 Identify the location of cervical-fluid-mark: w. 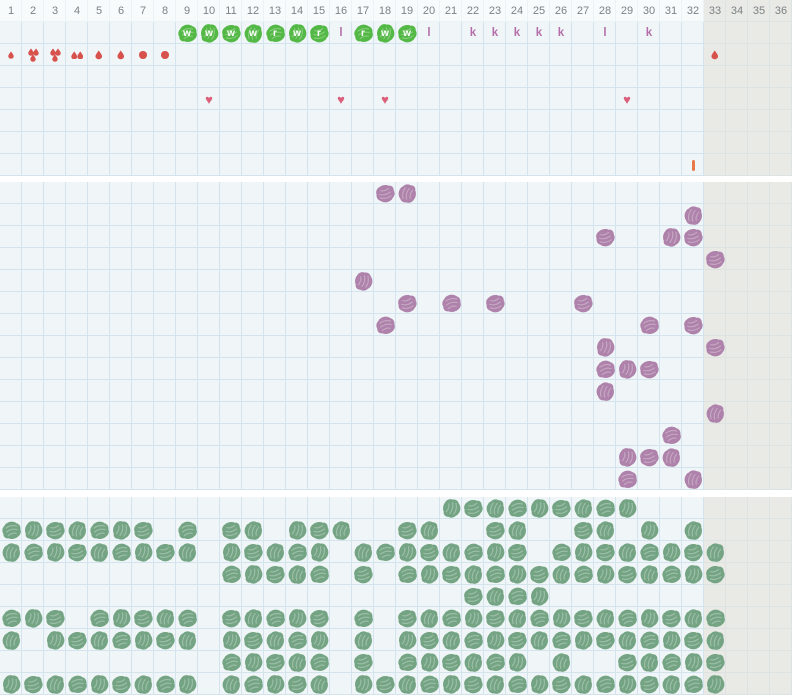
(209, 33).